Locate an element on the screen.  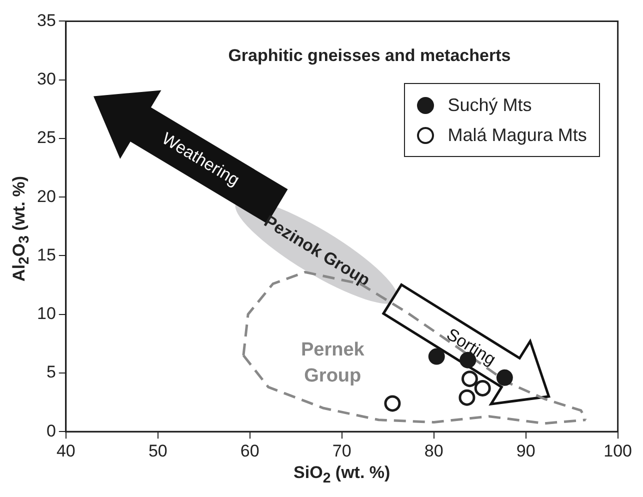
y-tick-label: 20 is located at coordinates (46, 196).